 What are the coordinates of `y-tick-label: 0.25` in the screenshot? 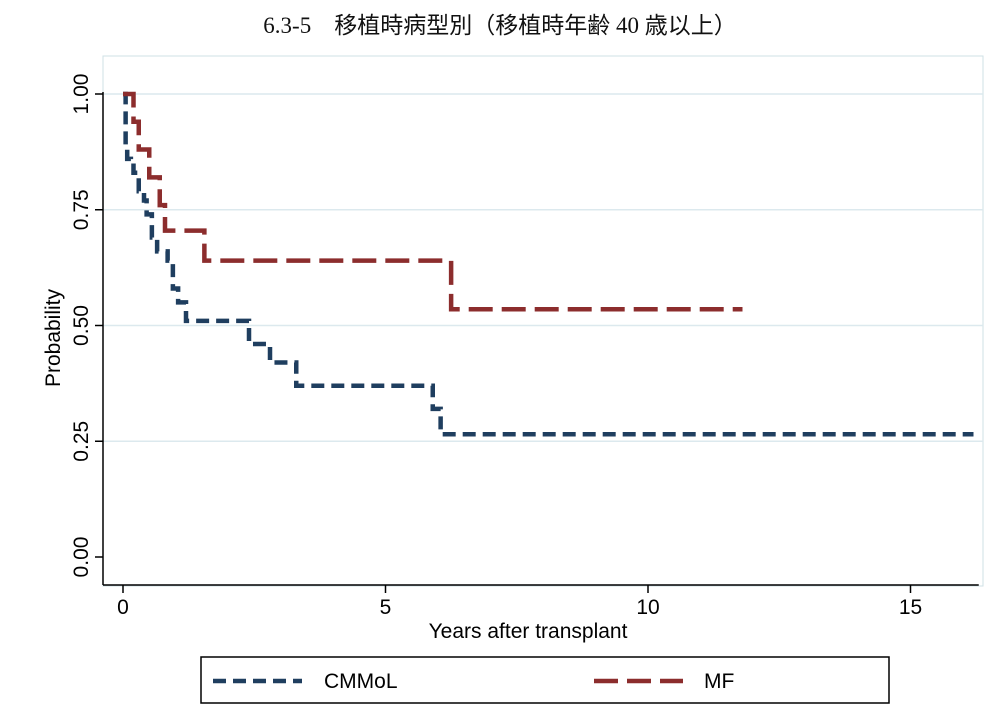 It's located at (81, 441).